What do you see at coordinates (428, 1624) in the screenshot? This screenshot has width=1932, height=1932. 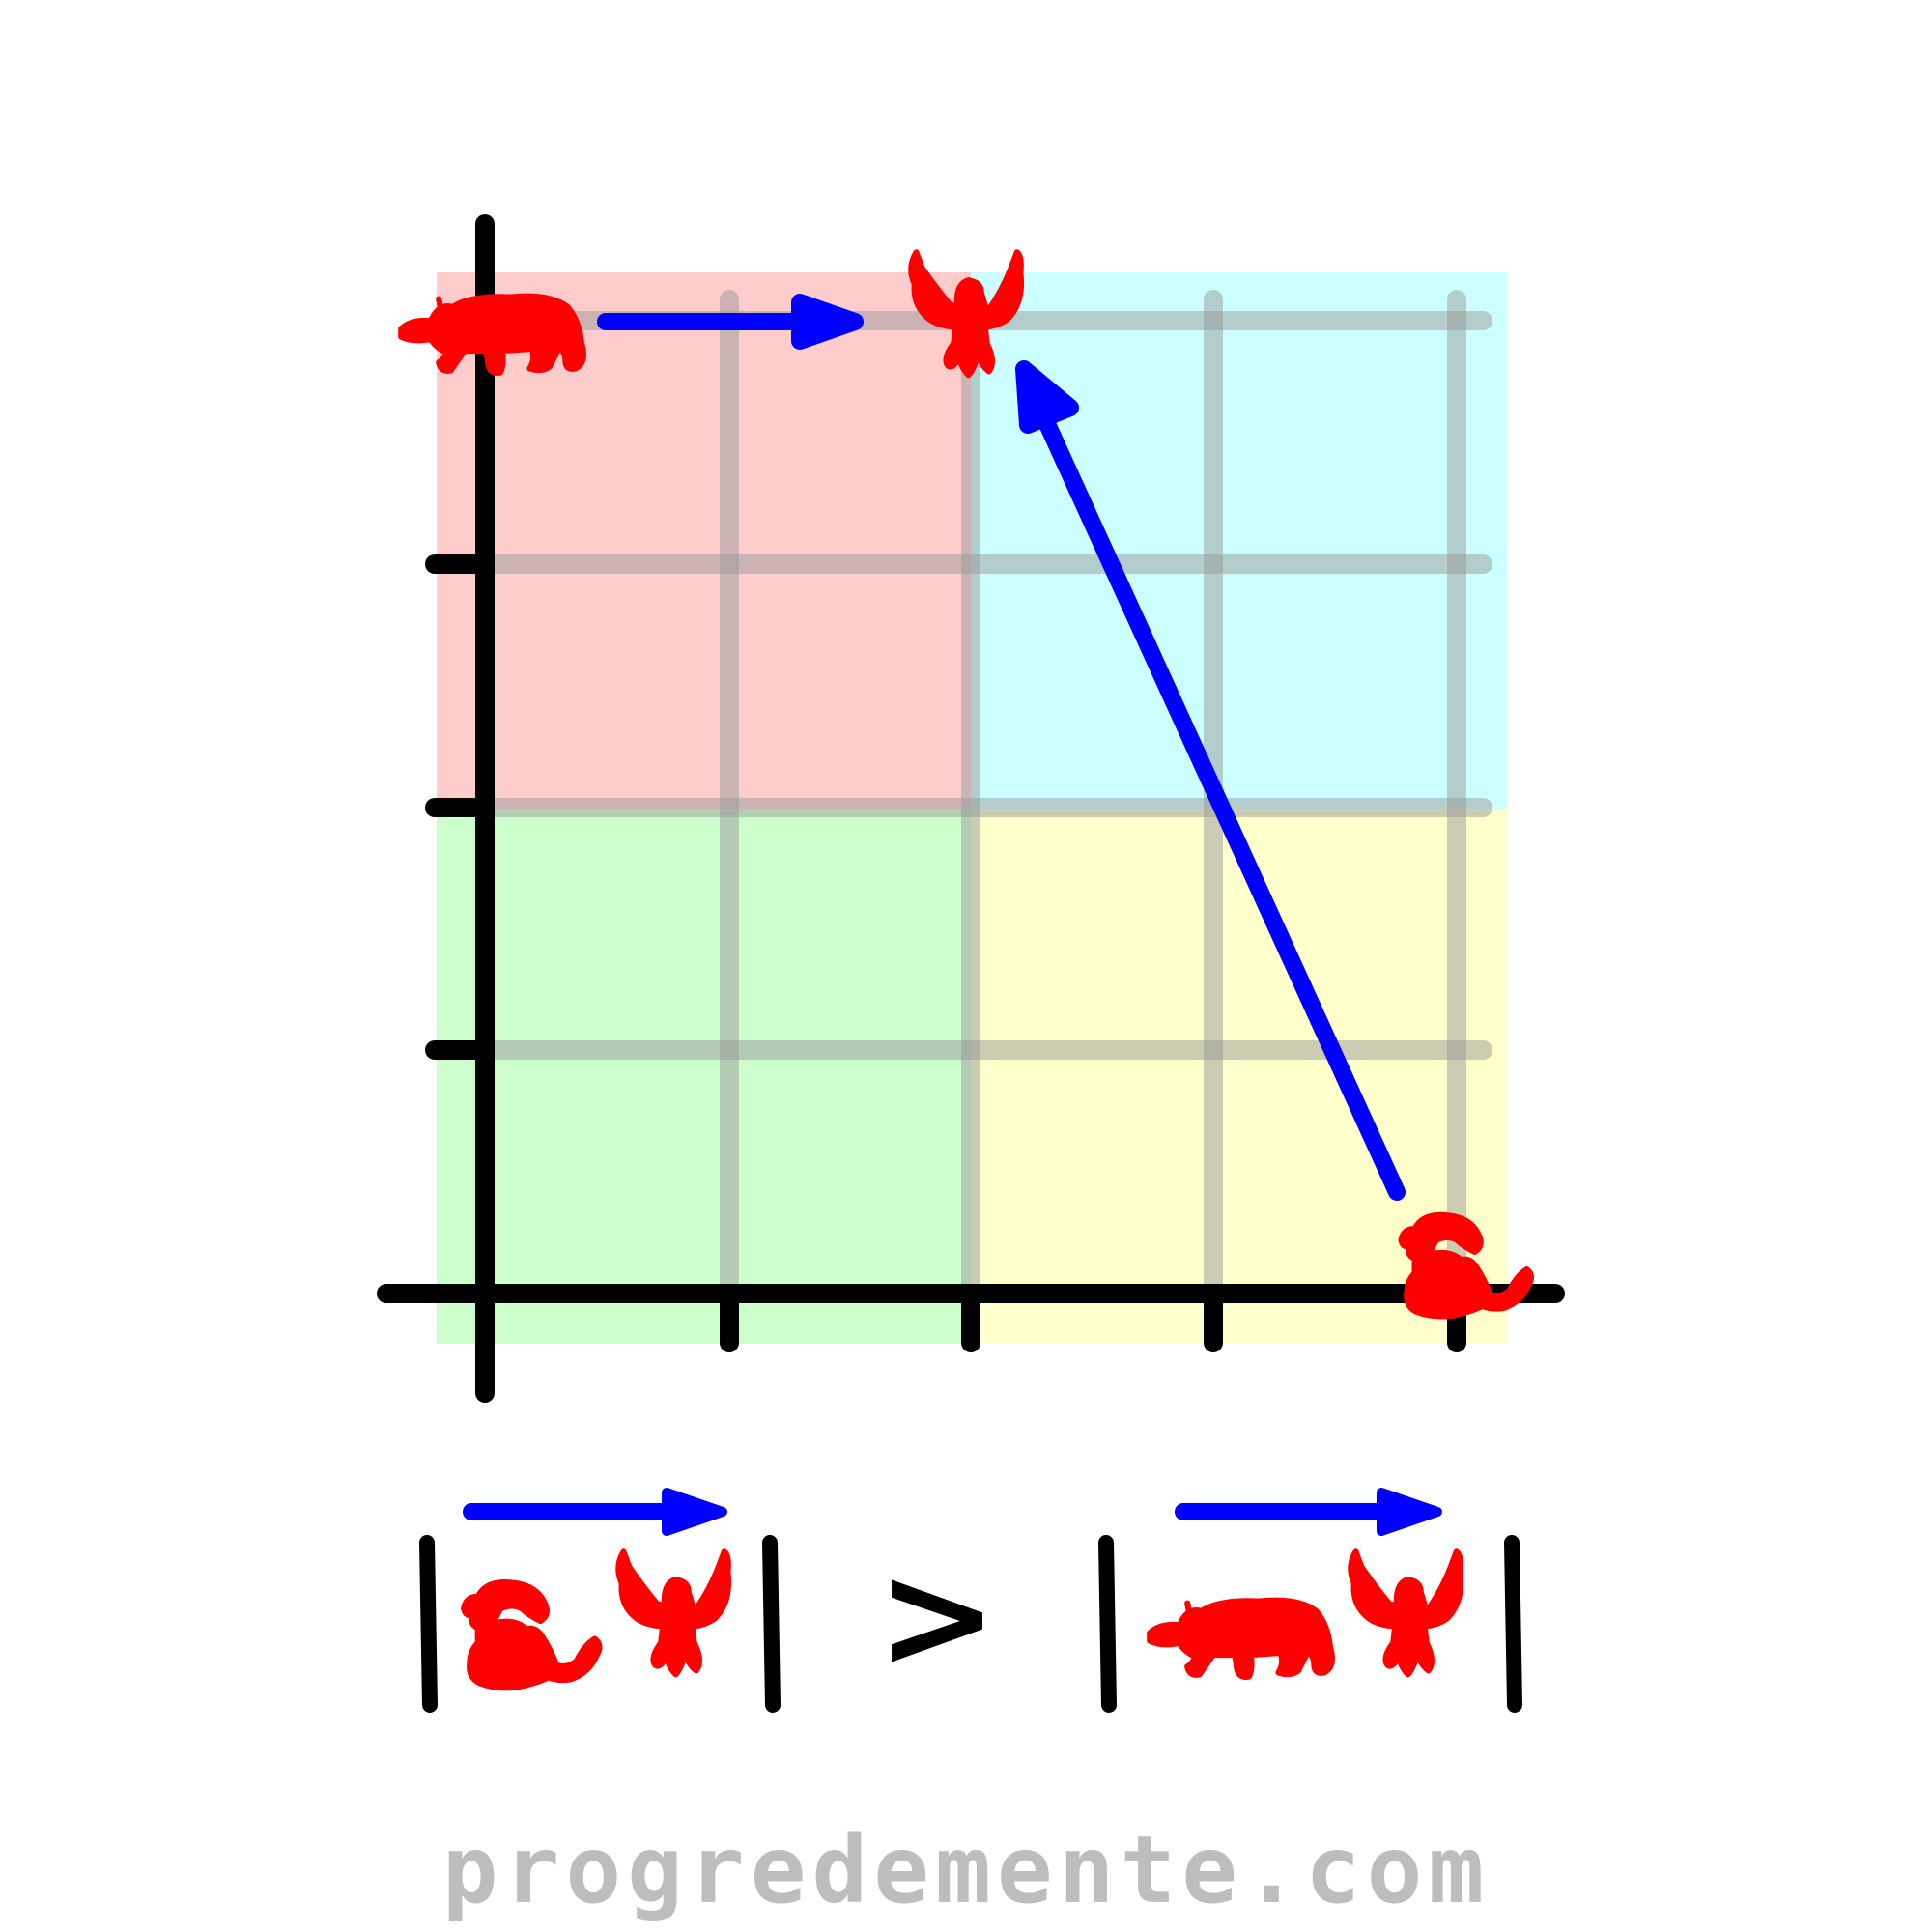 I see `abs-bar-left-open` at bounding box center [428, 1624].